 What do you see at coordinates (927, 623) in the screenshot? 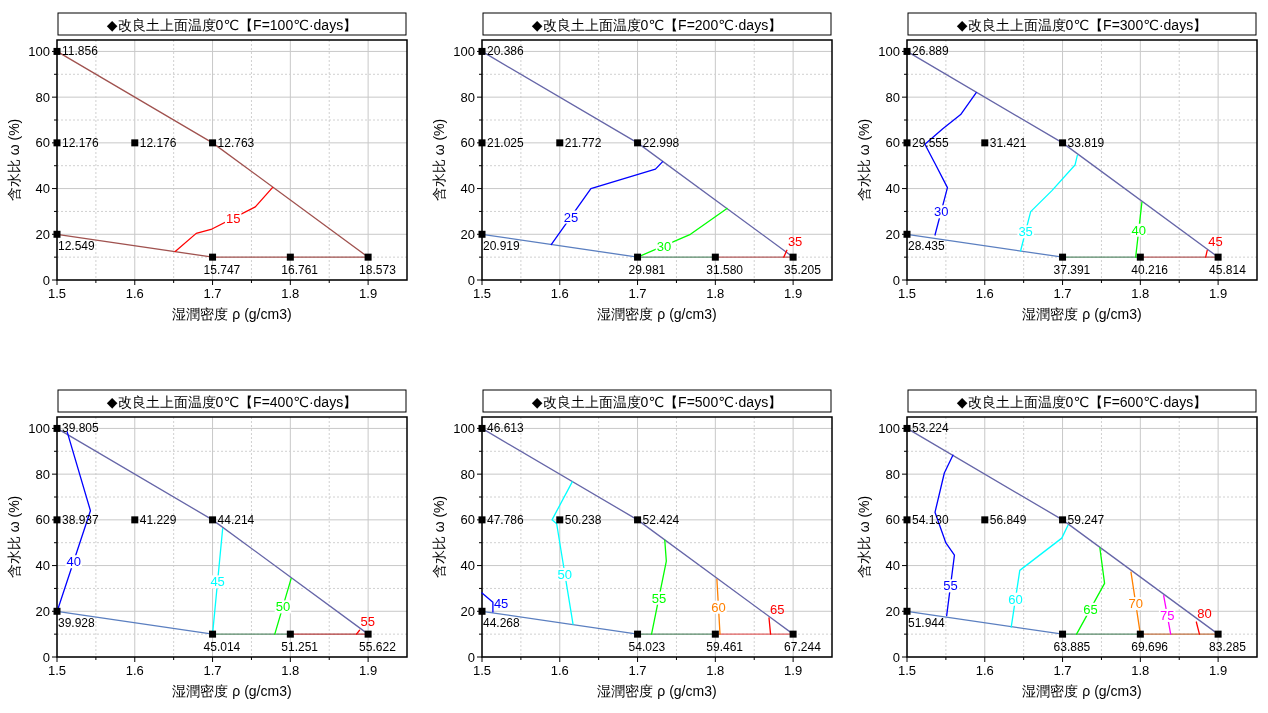
I see `annotation: 51.944` at bounding box center [927, 623].